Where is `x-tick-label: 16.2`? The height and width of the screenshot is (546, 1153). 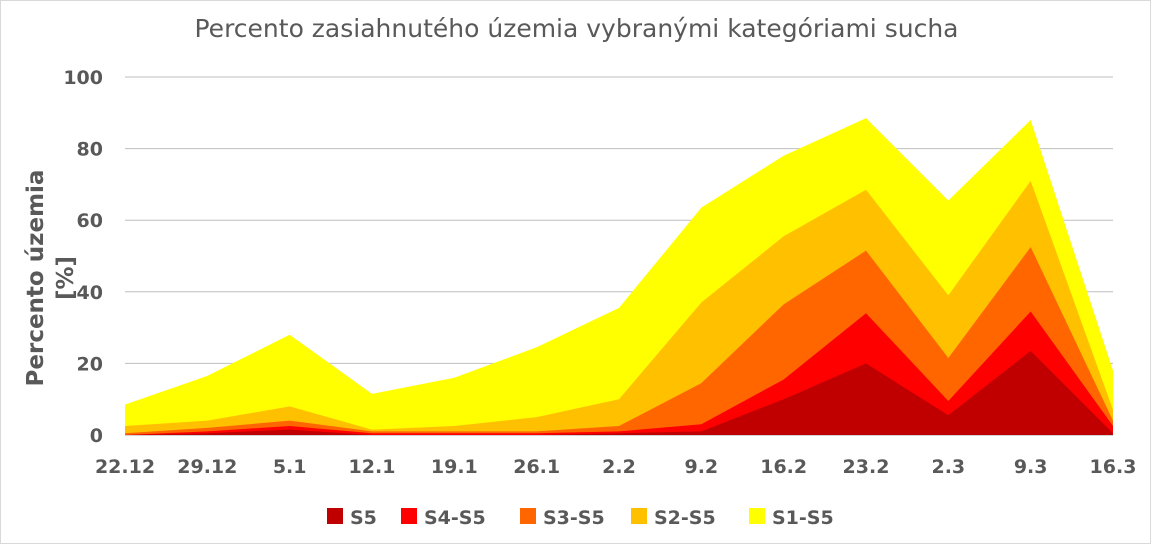 x-tick-label: 16.2 is located at coordinates (783, 467).